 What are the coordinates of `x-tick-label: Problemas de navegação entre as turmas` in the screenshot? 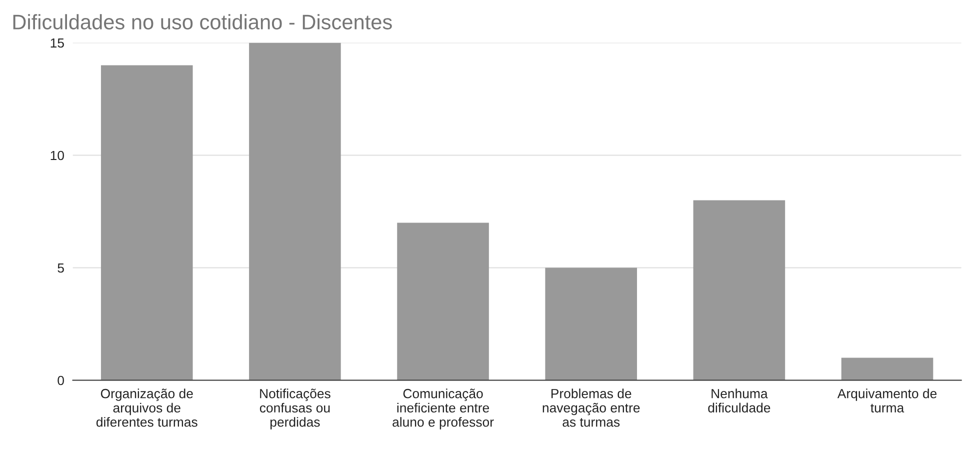 It's located at (591, 407).